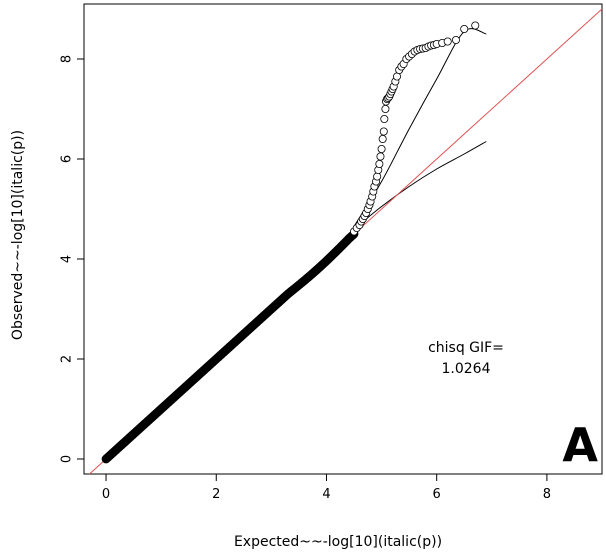  I want to click on y-tick-label: 6, so click(67, 159).